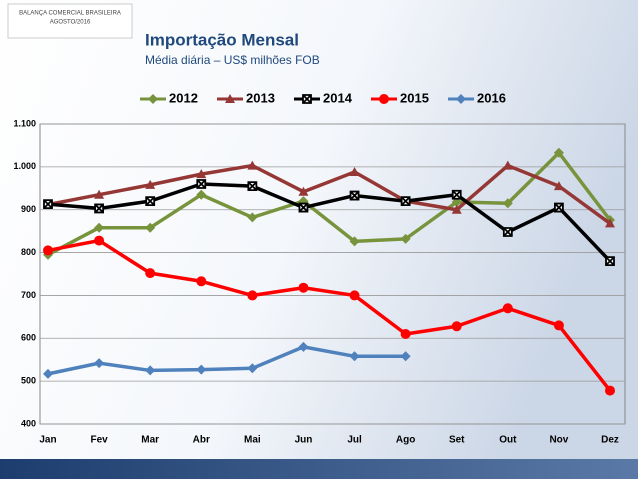  Describe the element at coordinates (47, 440) in the screenshot. I see `x-tick-label: Jan` at that location.